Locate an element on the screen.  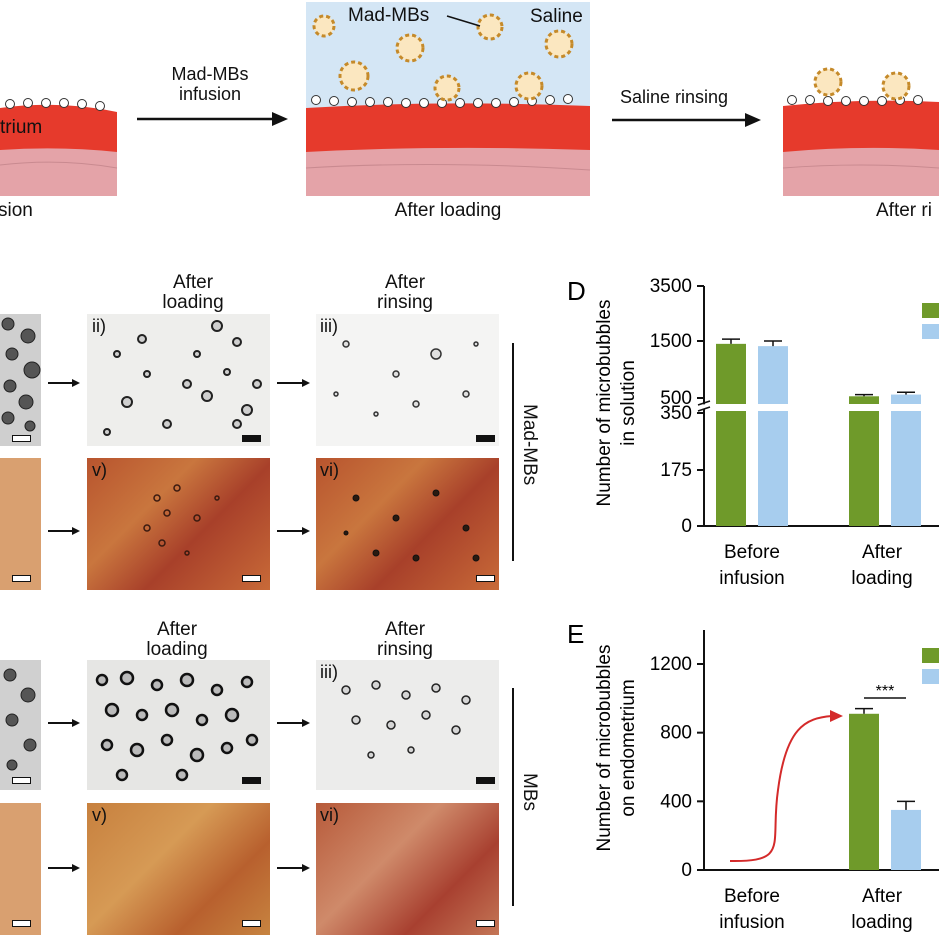
top-col3-title-line1: After is located at coordinates (405, 282).